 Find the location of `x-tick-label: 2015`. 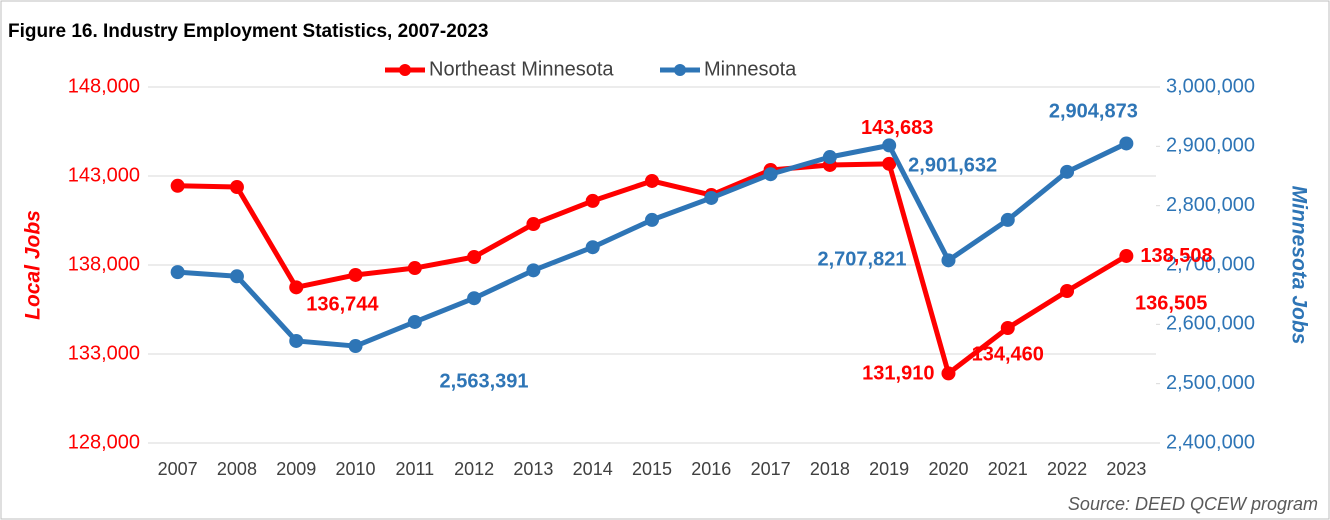

x-tick-label: 2015 is located at coordinates (652, 469).